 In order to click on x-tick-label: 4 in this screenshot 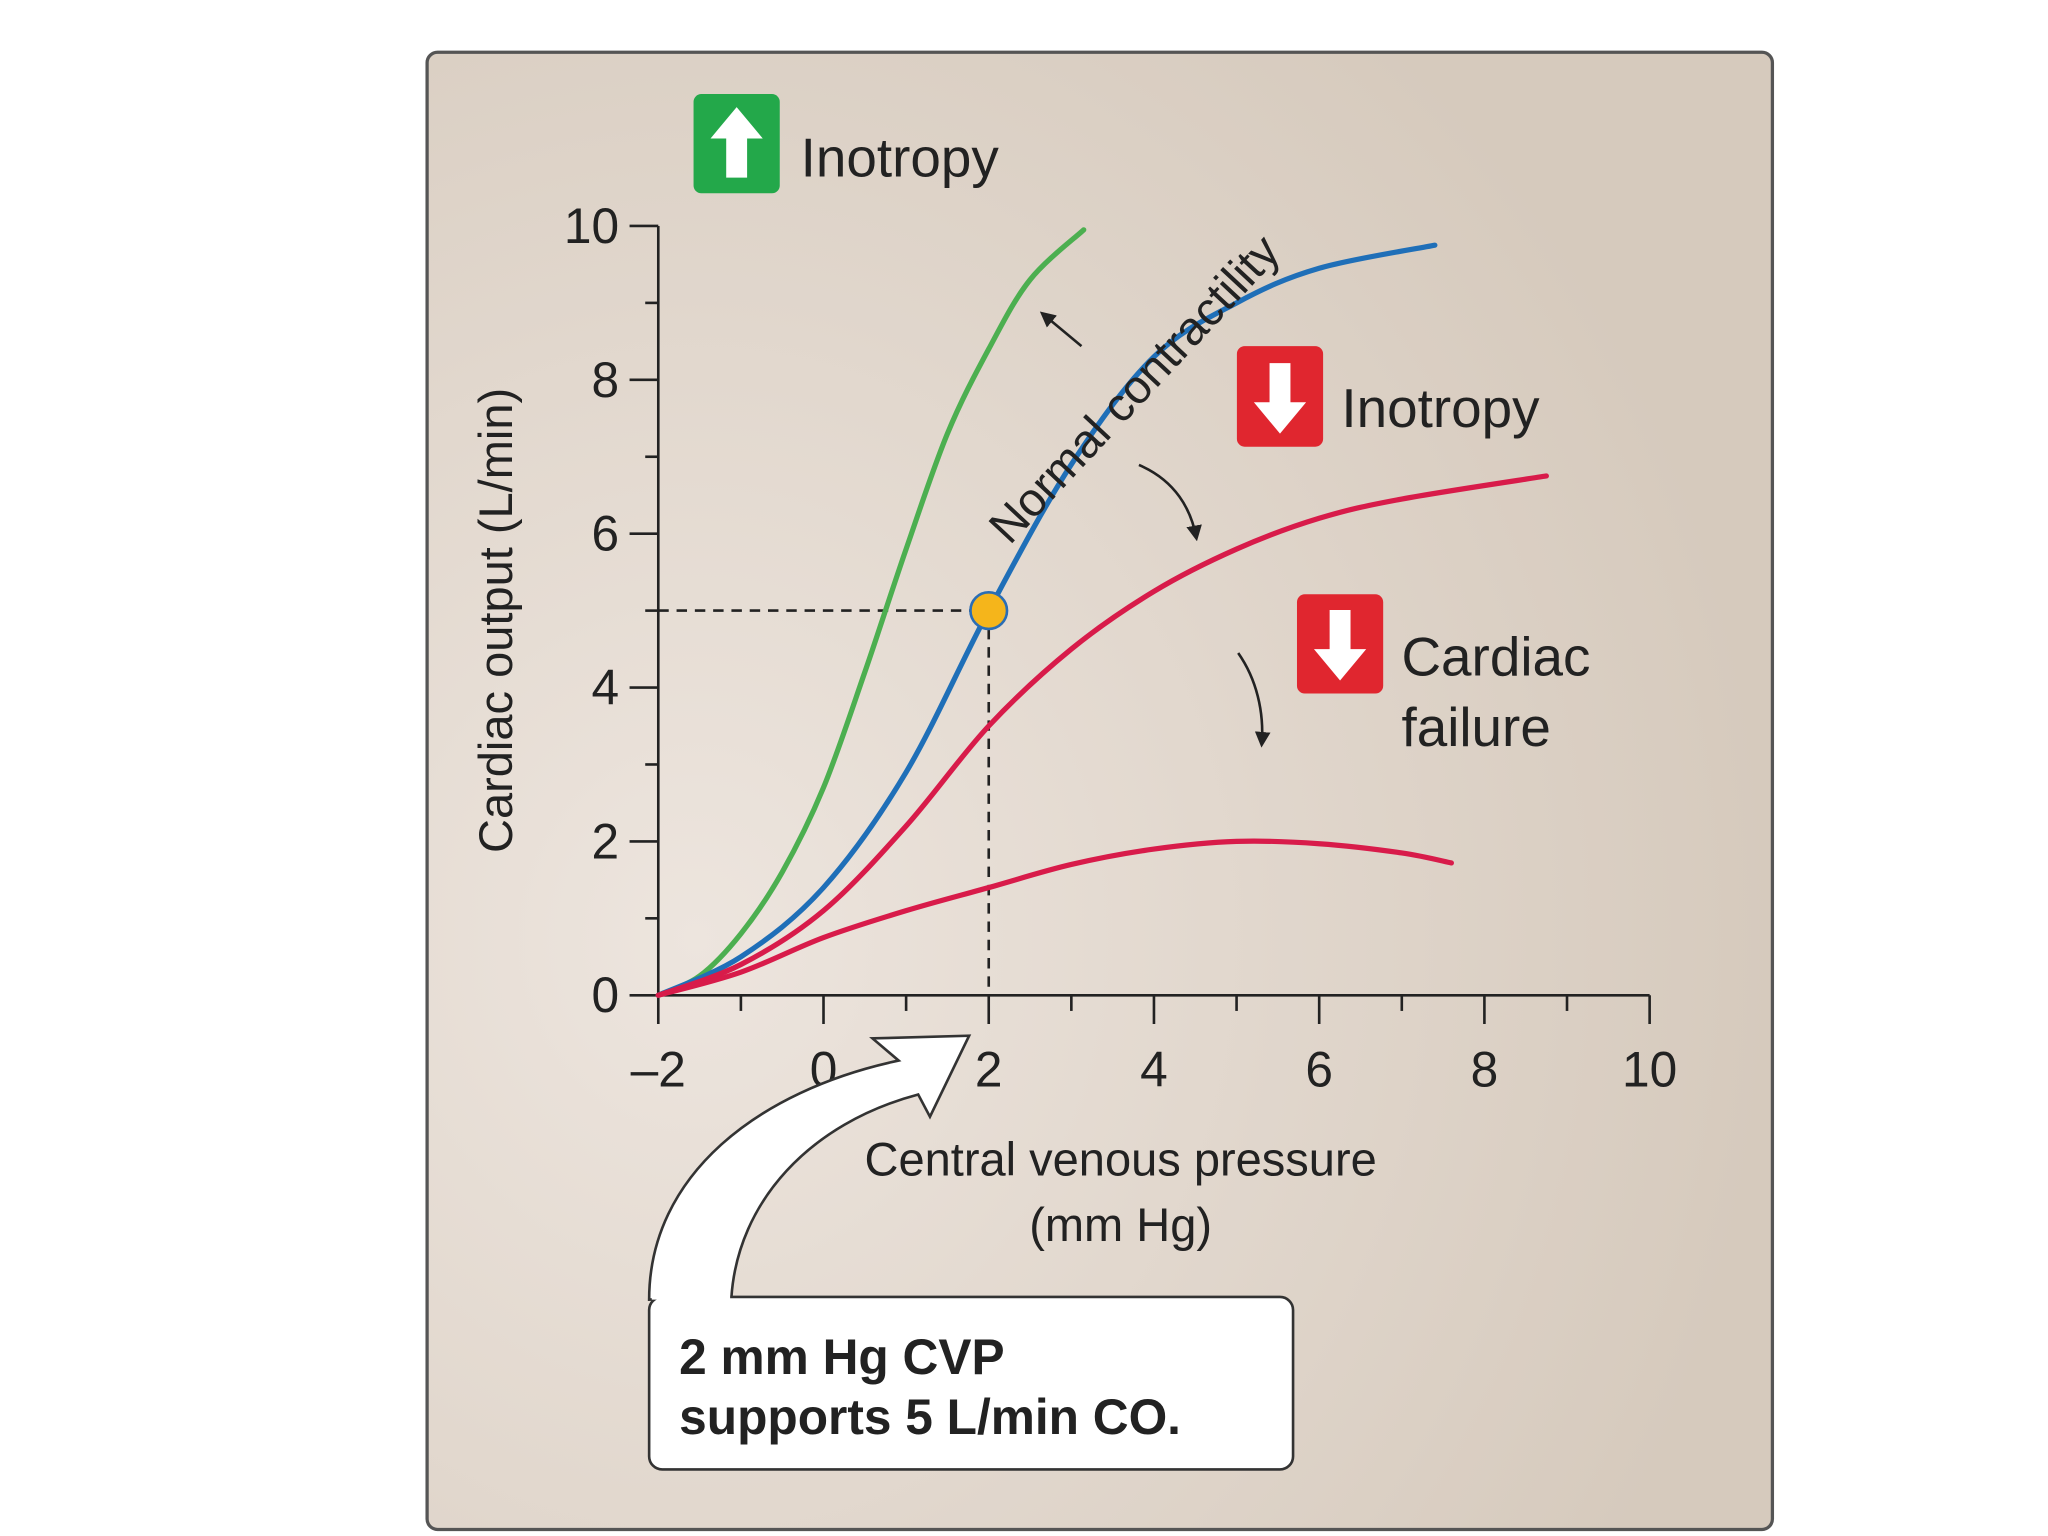, I will do `click(1154, 1070)`.